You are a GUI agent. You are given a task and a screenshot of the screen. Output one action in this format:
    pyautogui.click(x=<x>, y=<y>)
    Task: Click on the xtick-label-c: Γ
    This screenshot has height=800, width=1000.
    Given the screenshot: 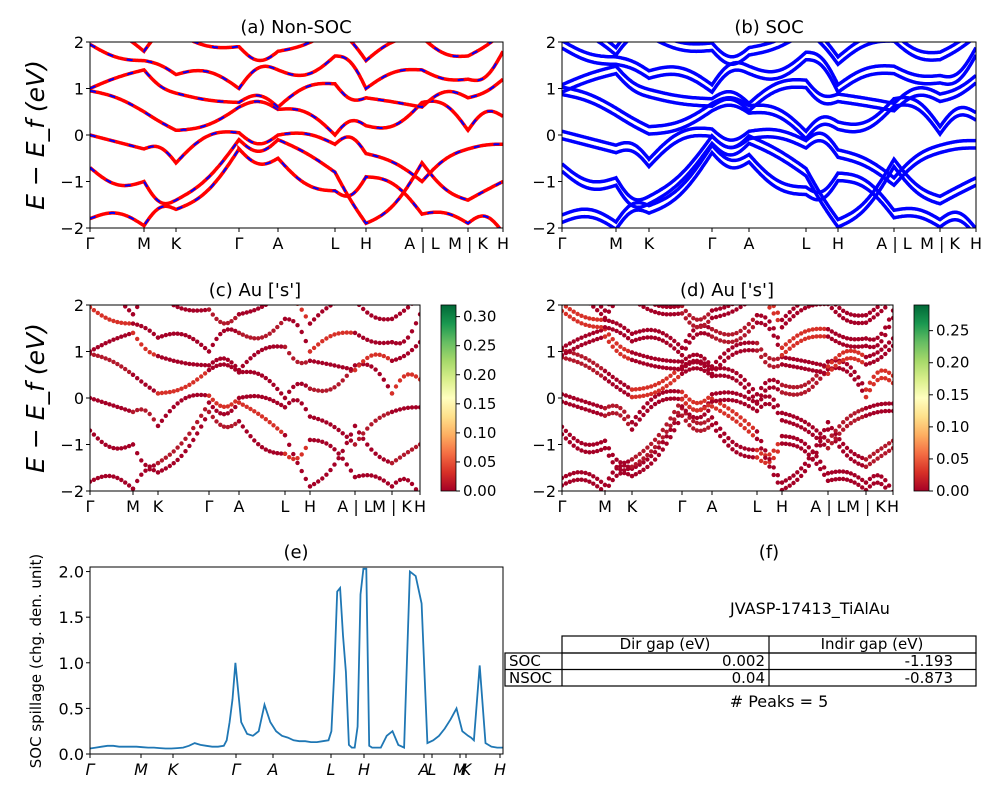 What is the action you would take?
    pyautogui.click(x=209, y=506)
    